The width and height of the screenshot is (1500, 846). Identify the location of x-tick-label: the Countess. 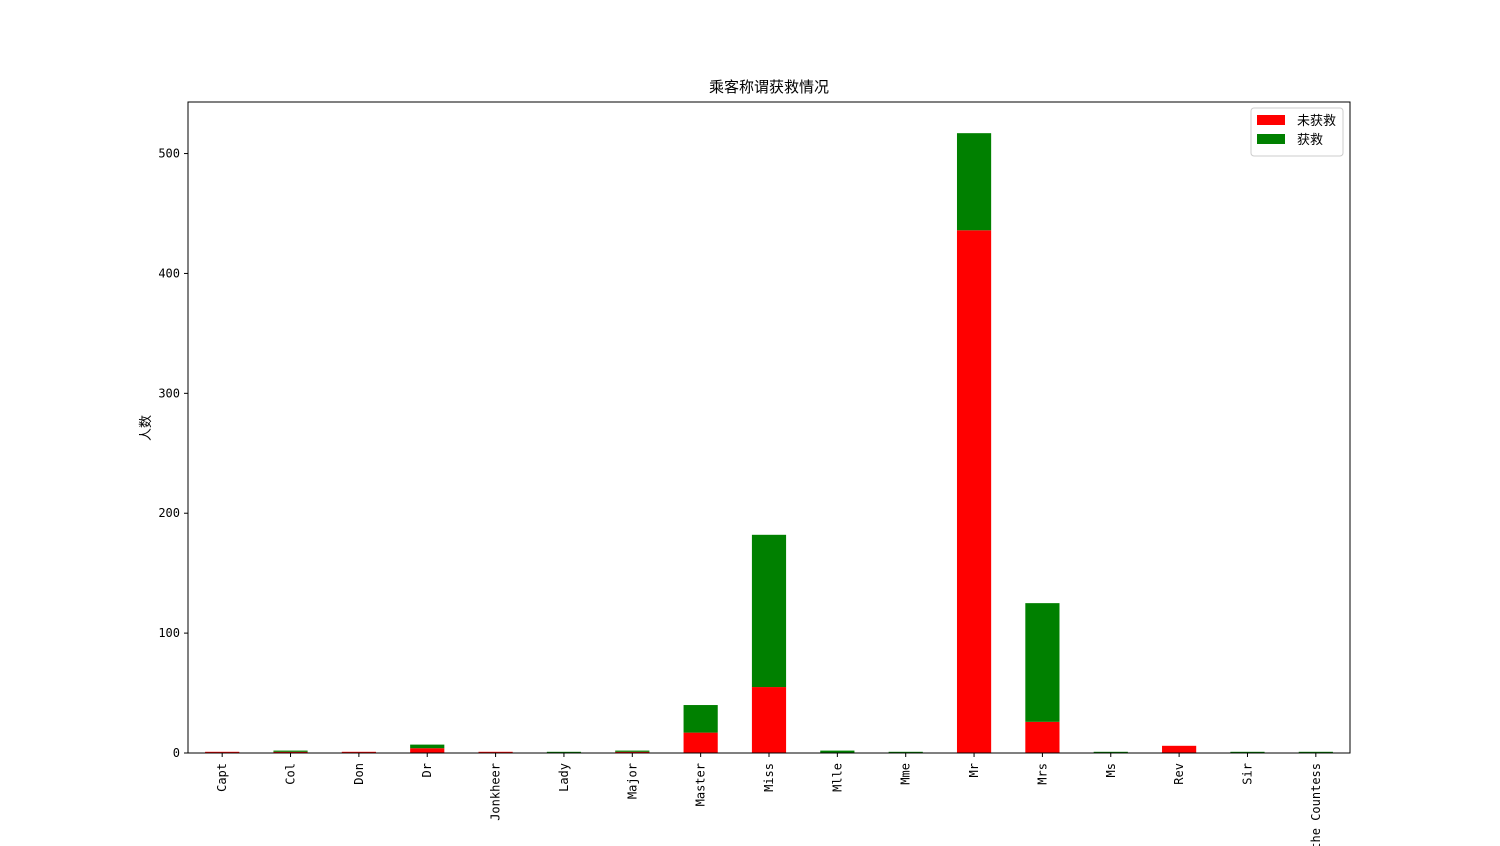
(1316, 804).